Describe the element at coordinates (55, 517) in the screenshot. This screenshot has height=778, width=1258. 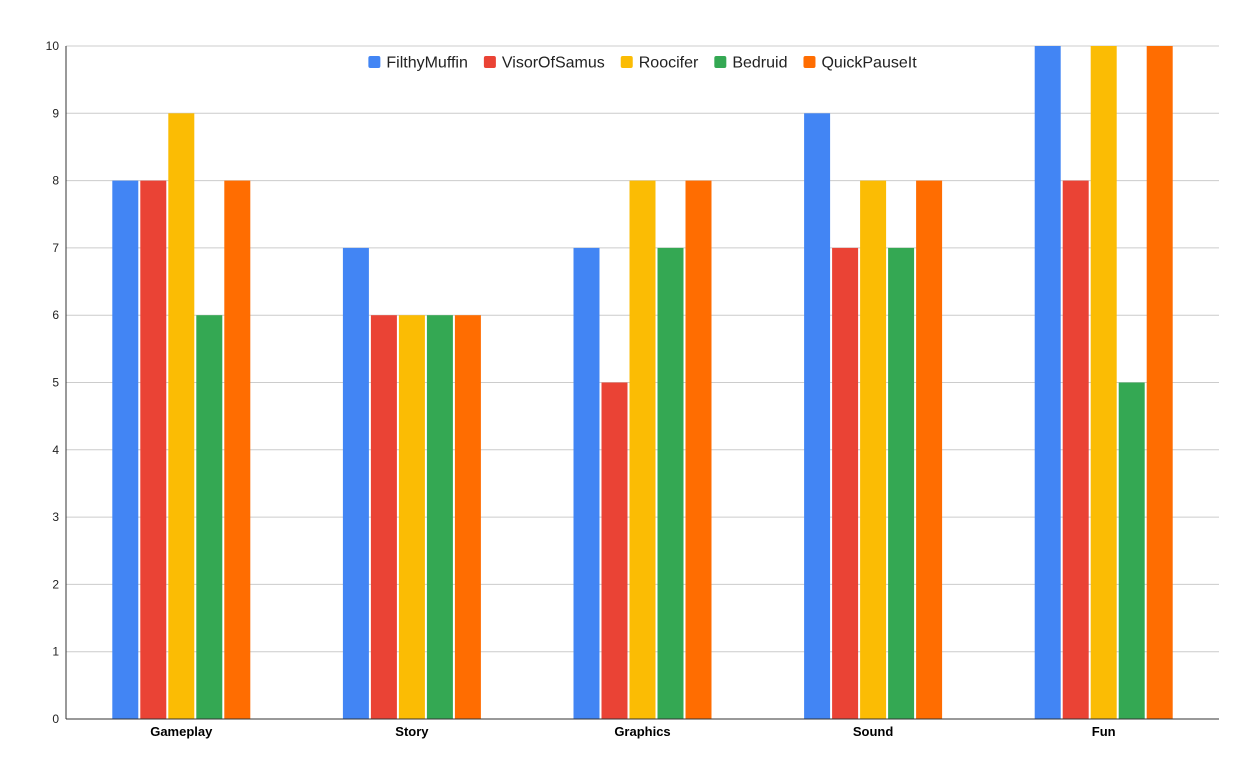
I see `y-tick-label: 3` at that location.